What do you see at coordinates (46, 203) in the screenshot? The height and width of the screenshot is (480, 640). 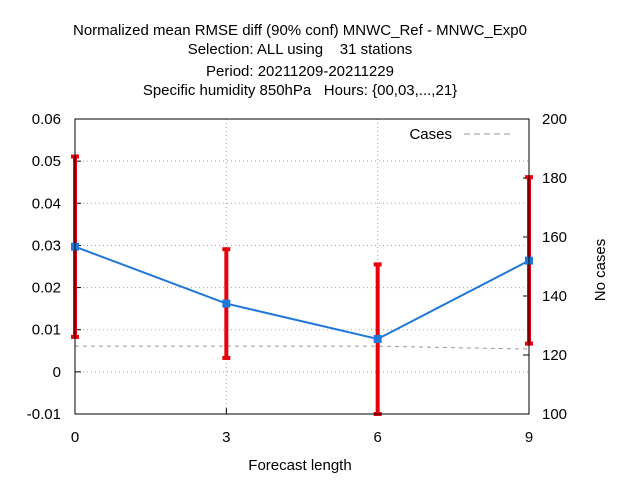 I see `y-tick-label: 0.04` at bounding box center [46, 203].